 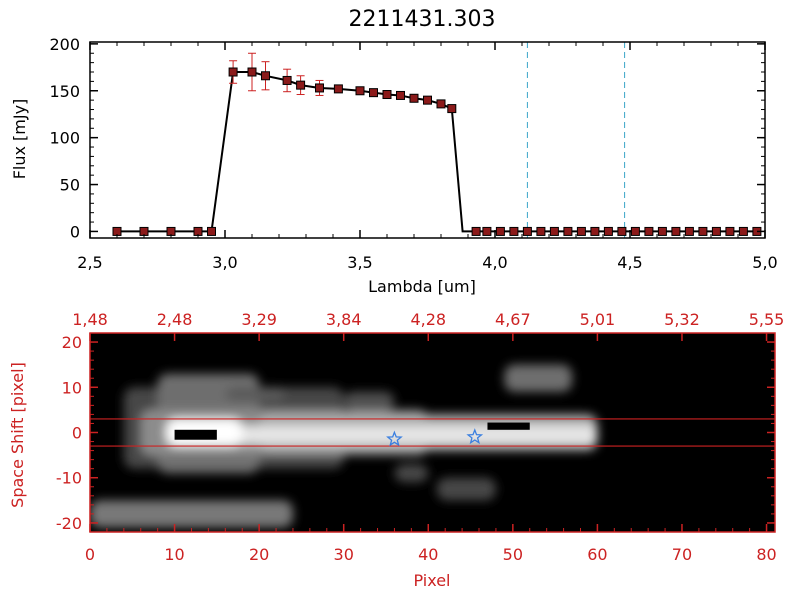 I want to click on bottom-x-tick-label-3: 30, so click(x=344, y=554).